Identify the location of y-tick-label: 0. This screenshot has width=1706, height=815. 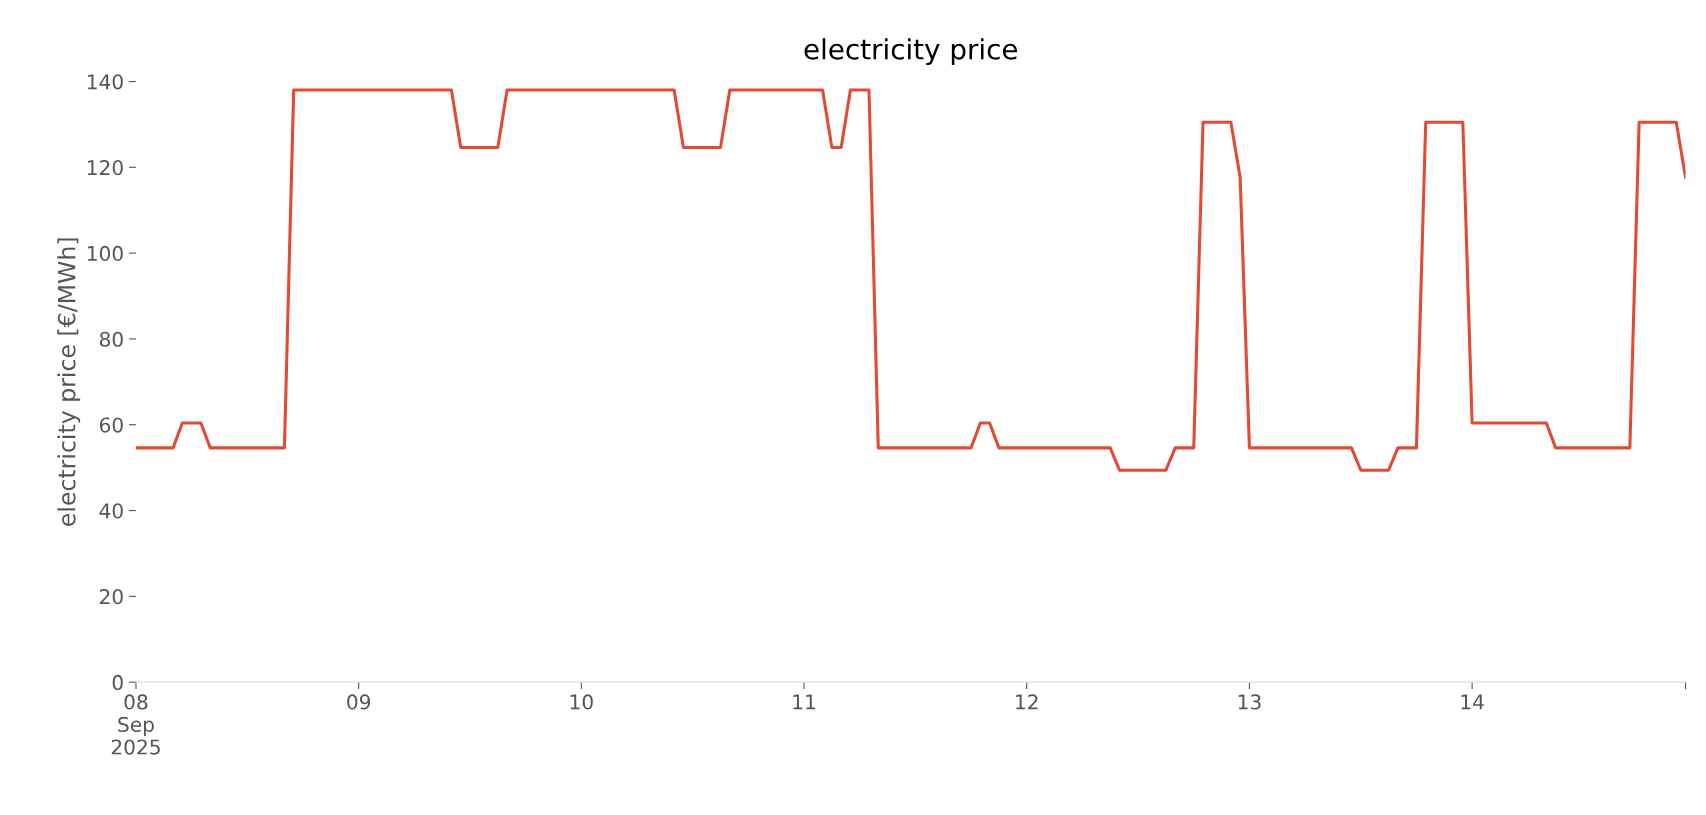
(117, 682).